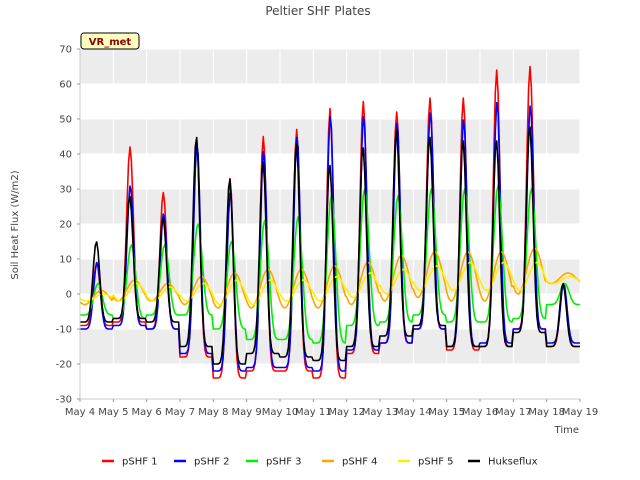 Image resolution: width=640 pixels, height=480 pixels. I want to click on legend-label: pSHF 3, so click(284, 462).